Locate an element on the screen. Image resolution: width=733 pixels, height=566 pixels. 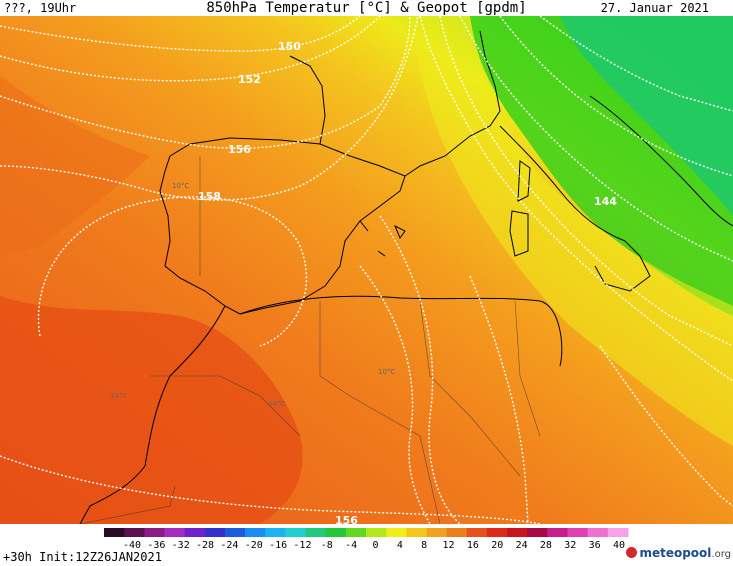
colorbar-tick-label: 36 is located at coordinates (594, 545).